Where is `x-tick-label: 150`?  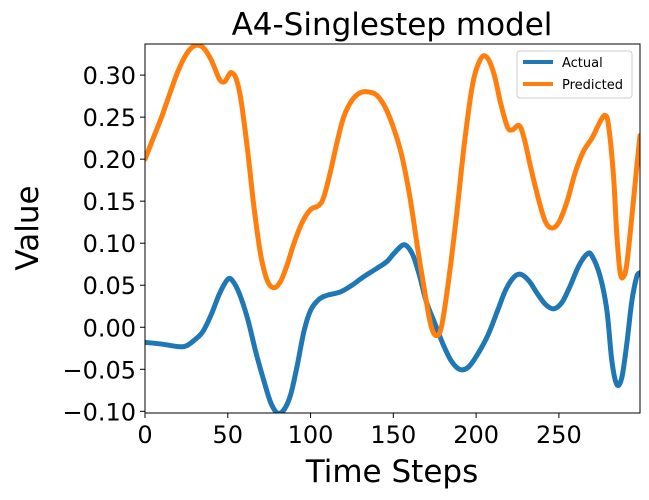
x-tick-label: 150 is located at coordinates (393, 435).